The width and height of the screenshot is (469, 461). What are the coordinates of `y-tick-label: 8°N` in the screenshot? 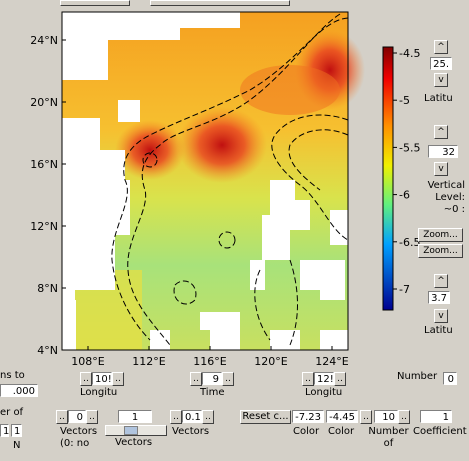 It's located at (47, 288).